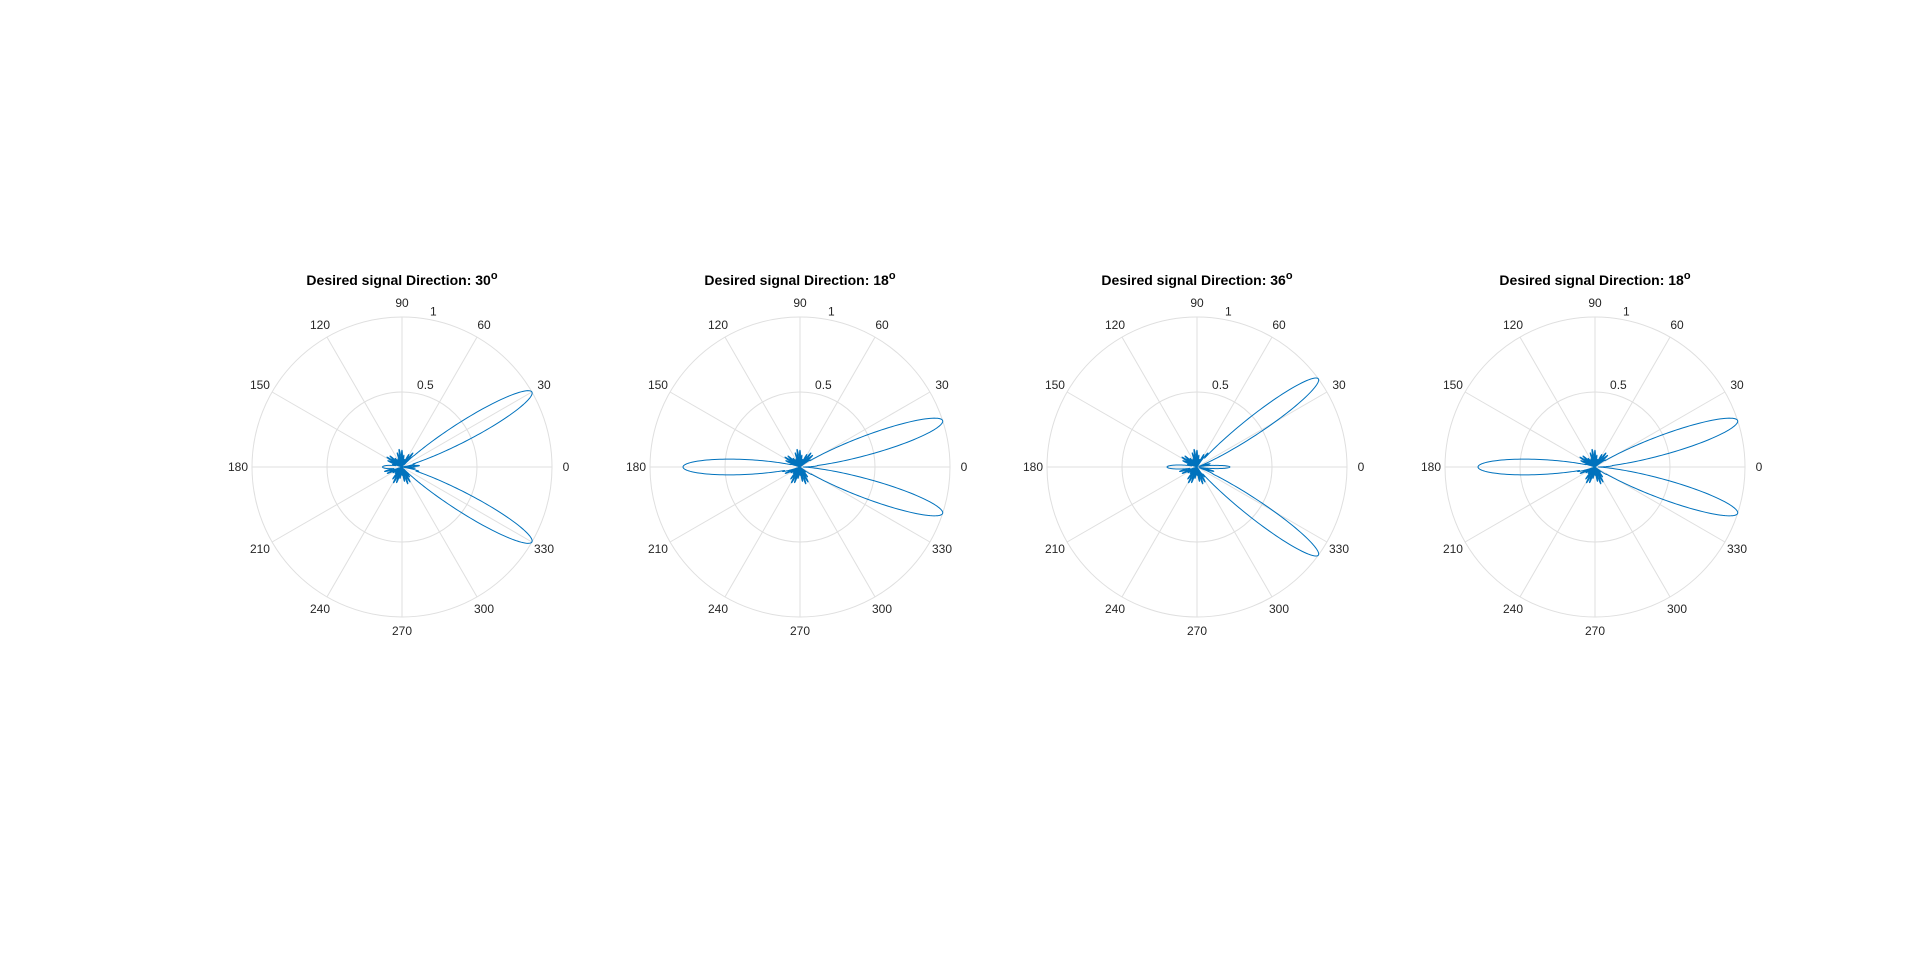 The height and width of the screenshot is (962, 1920). What do you see at coordinates (892, 276) in the screenshot?
I see `panel-title-2-degree: o` at bounding box center [892, 276].